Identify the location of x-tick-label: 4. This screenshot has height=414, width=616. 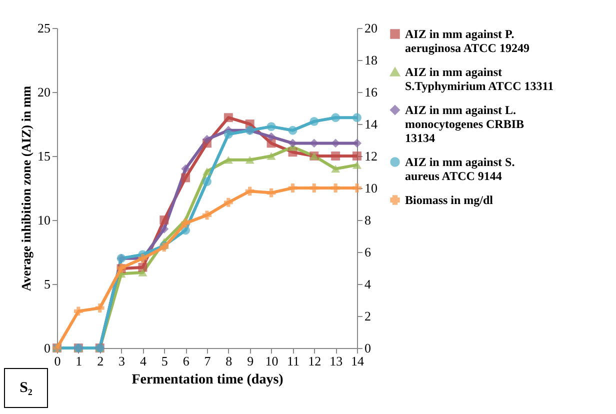
(143, 361).